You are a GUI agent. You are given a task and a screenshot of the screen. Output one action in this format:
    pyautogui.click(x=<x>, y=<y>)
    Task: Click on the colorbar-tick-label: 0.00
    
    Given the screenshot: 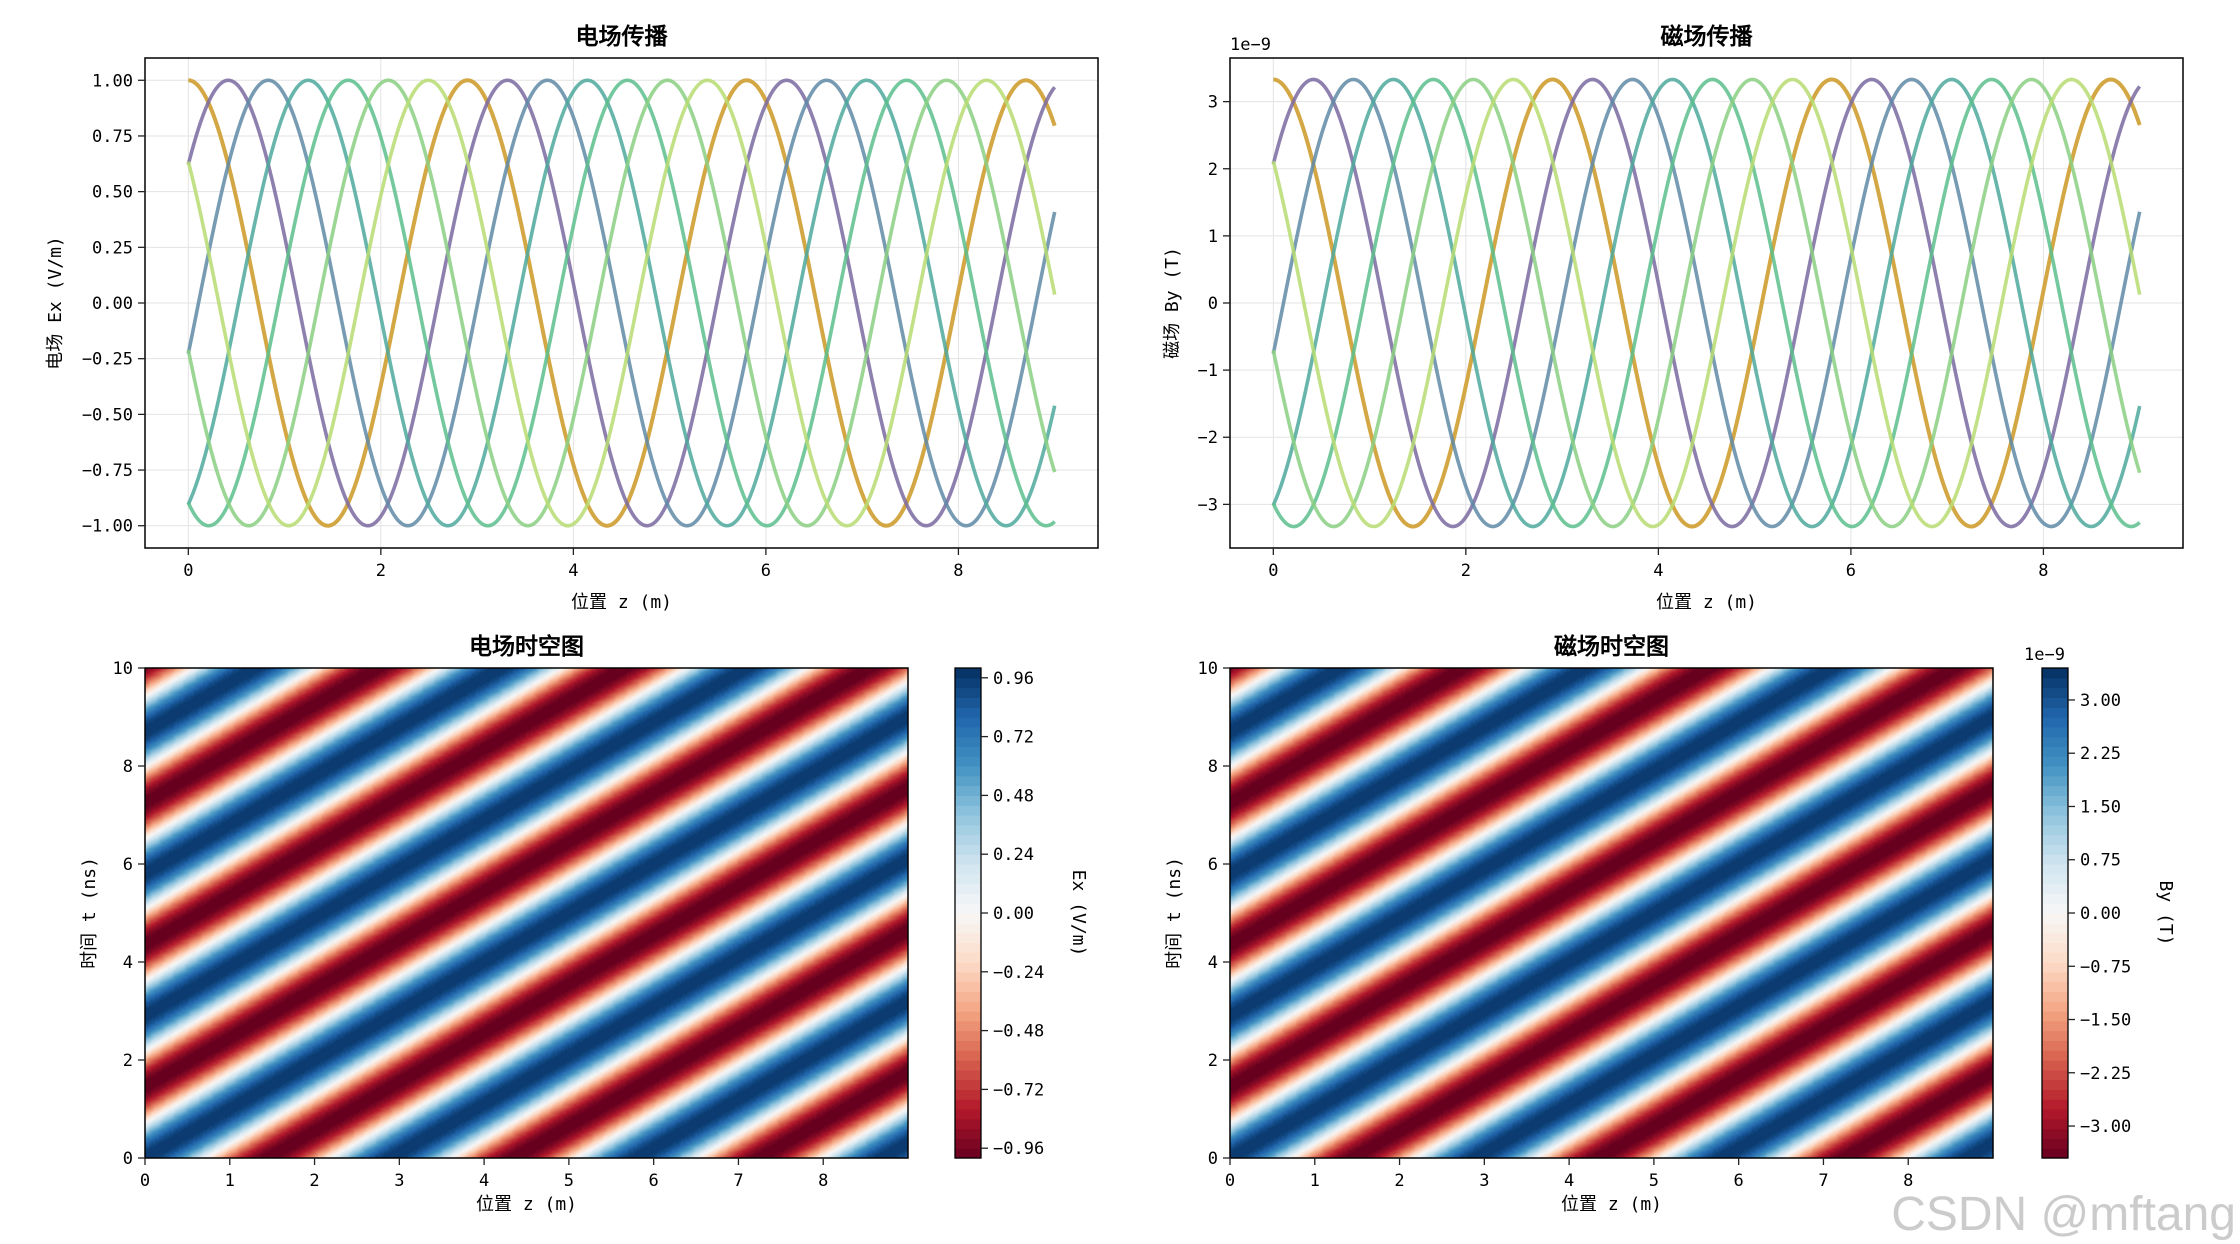 What is the action you would take?
    pyautogui.click(x=1013, y=914)
    